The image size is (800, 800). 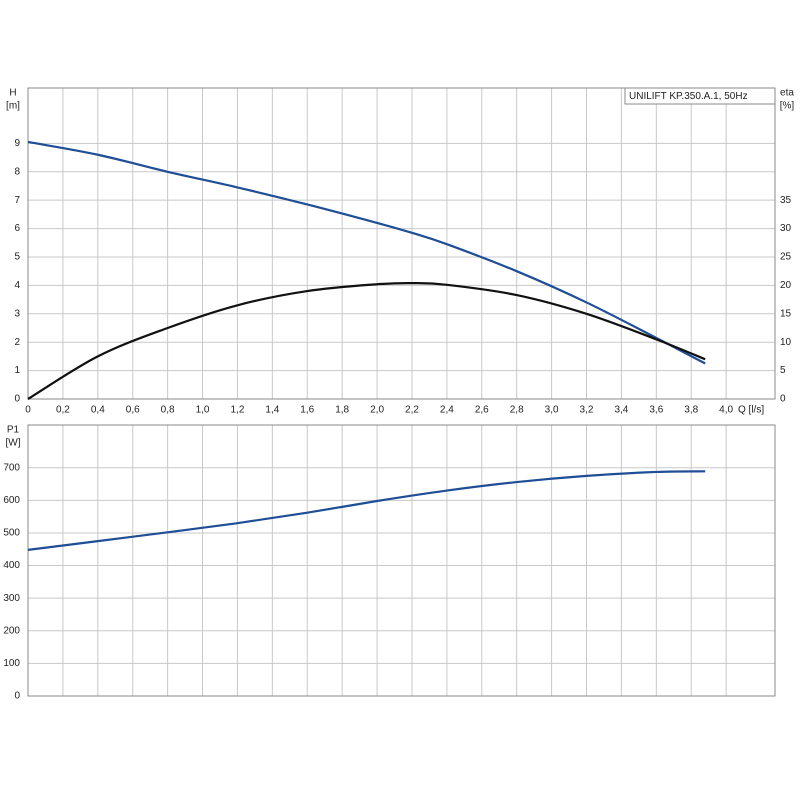 I want to click on x-tick-label: 2,2, so click(x=412, y=410).